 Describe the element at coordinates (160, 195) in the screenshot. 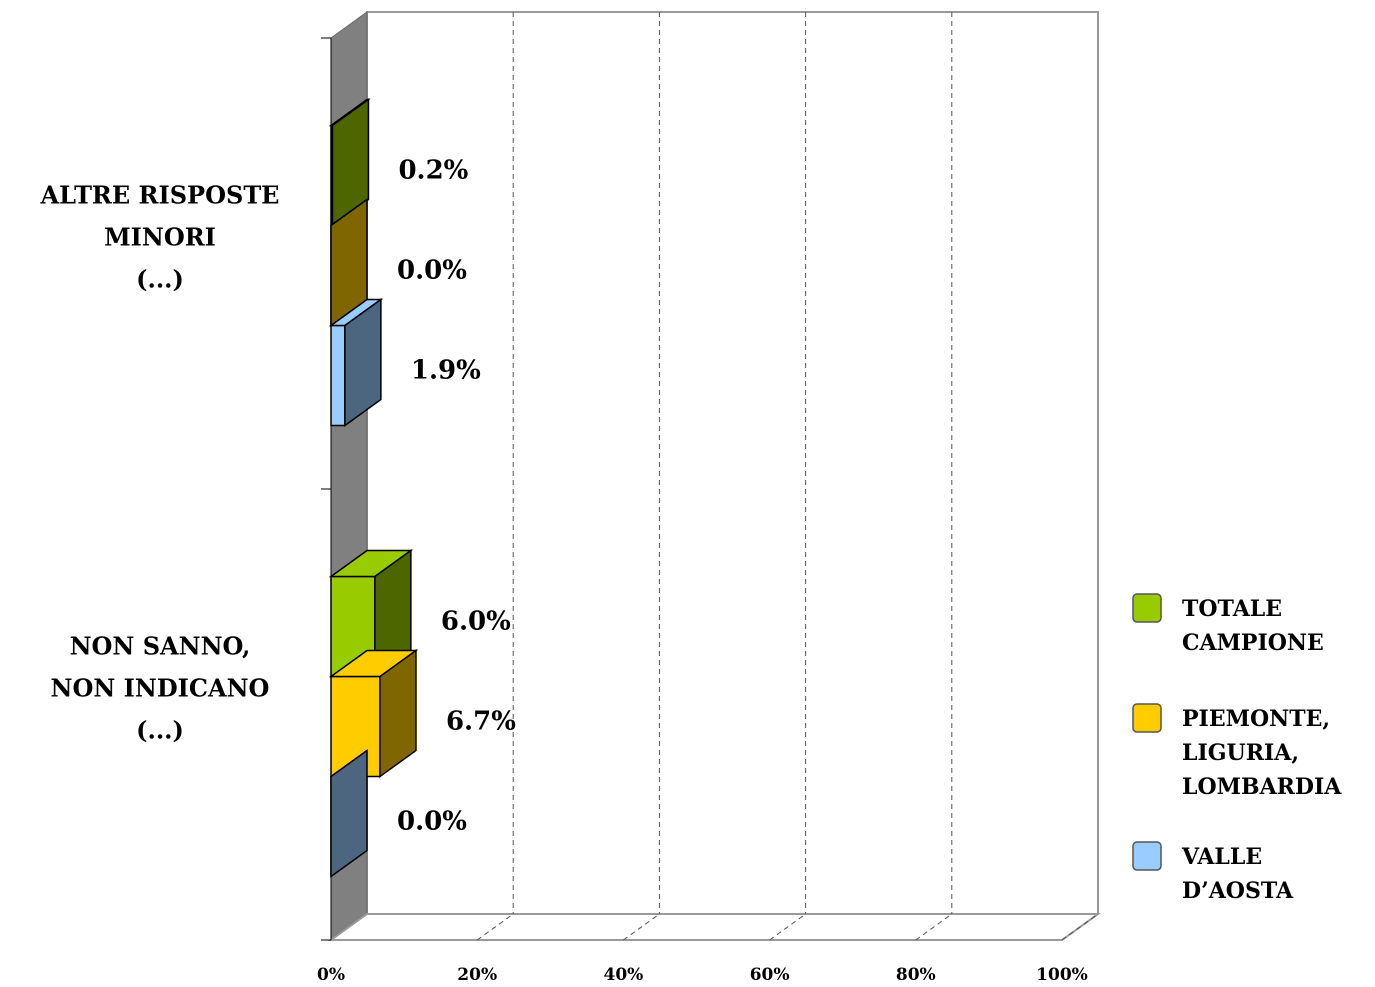

I see `category-label-line: ALTRE RISPOSTE` at that location.